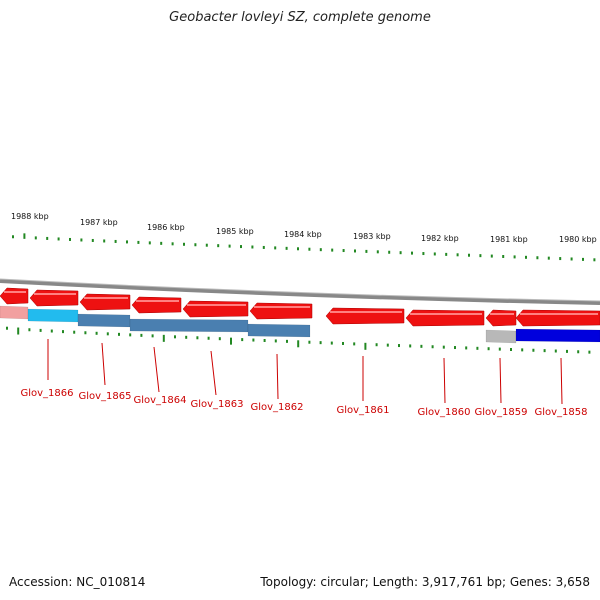 Image resolution: width=600 pixels, height=600 pixels. I want to click on cog-track, so click(300, 324).